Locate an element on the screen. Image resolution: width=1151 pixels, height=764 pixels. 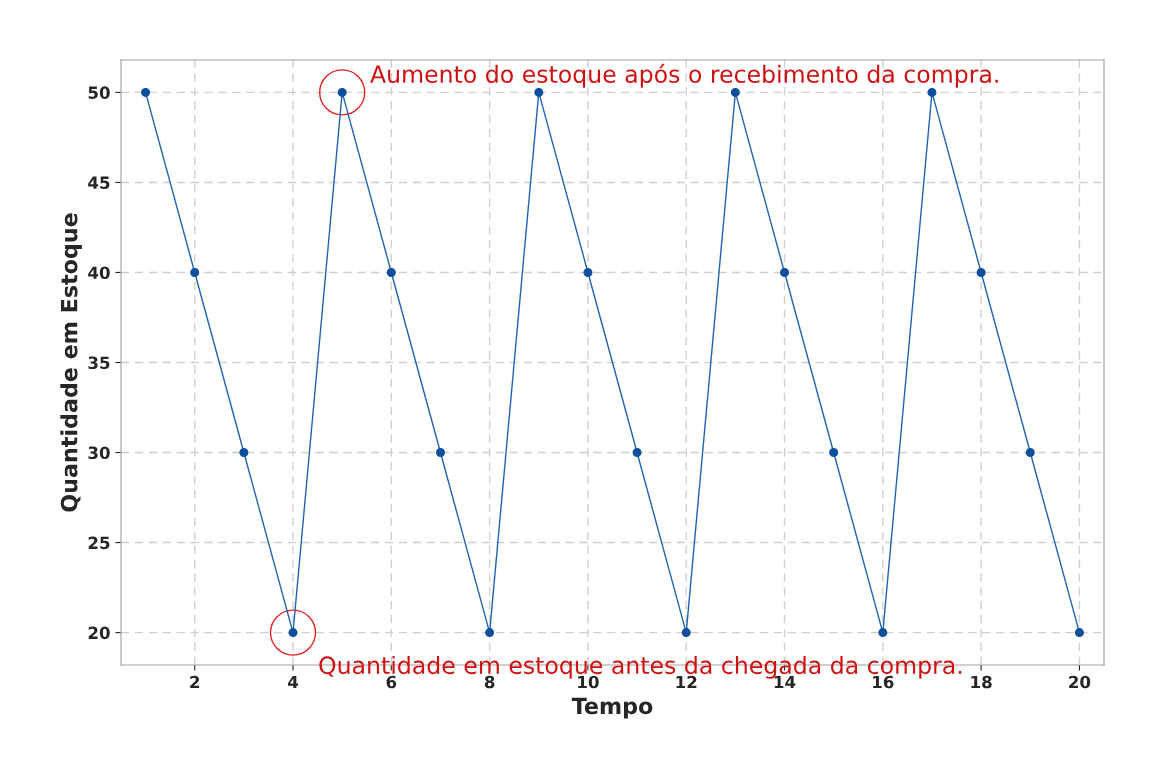
x-tick-label: 12 is located at coordinates (686, 682).